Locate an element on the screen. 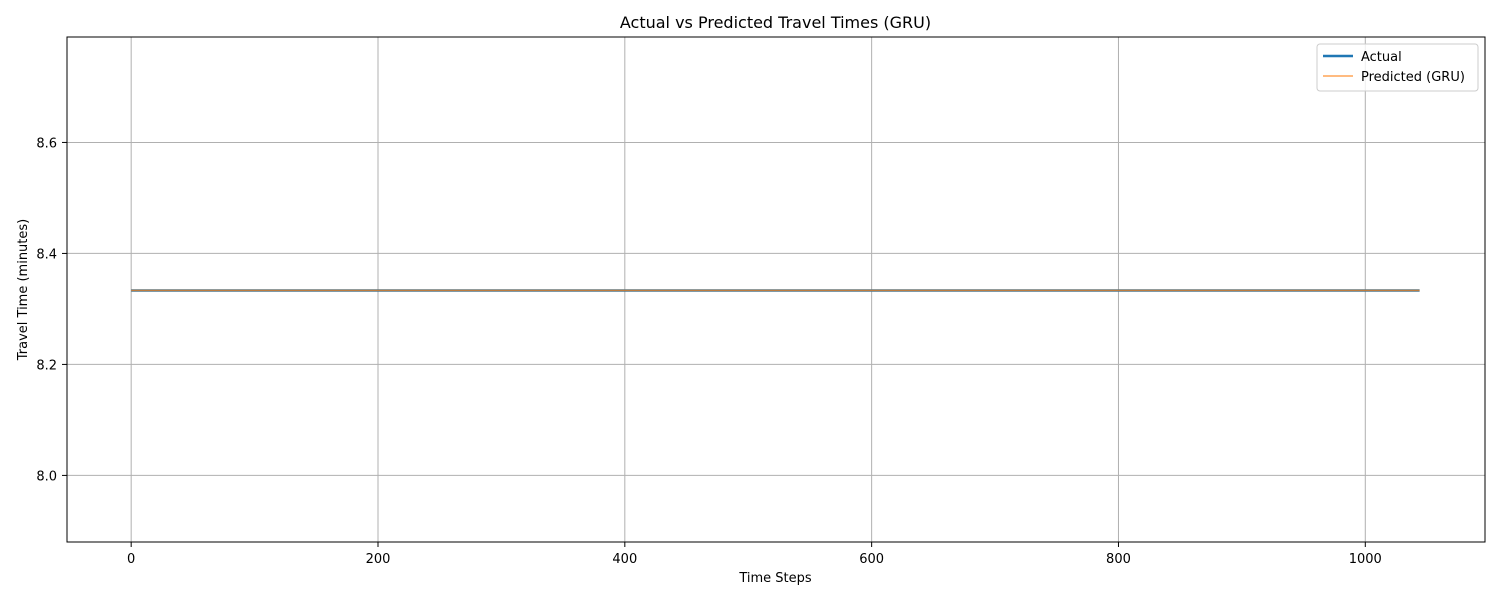 The image size is (1500, 600). y-tick-label: 8.2 is located at coordinates (46, 365).